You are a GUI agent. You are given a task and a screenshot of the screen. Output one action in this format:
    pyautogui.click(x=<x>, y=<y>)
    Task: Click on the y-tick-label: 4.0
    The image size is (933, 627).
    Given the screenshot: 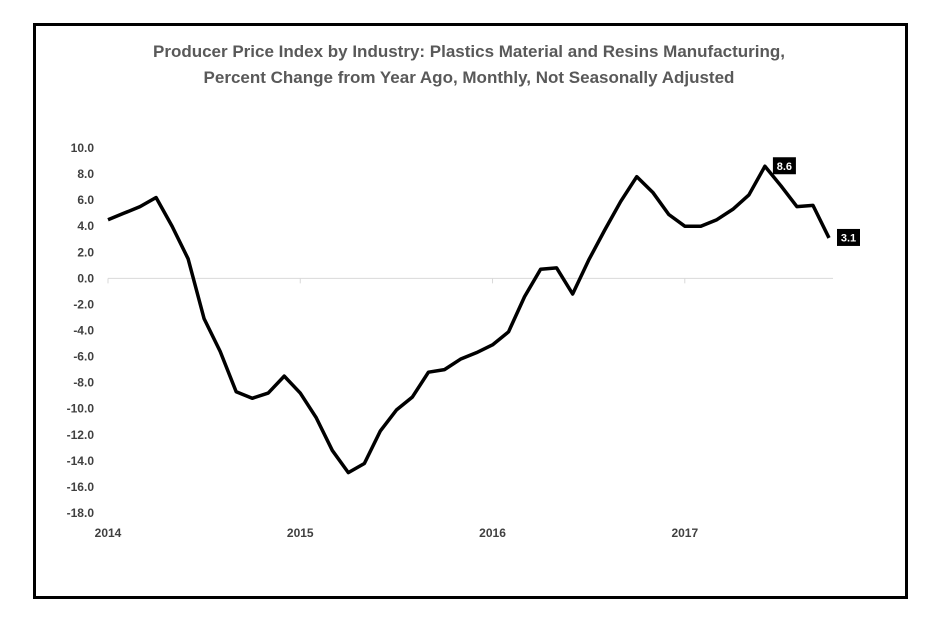 What is the action you would take?
    pyautogui.click(x=85, y=226)
    